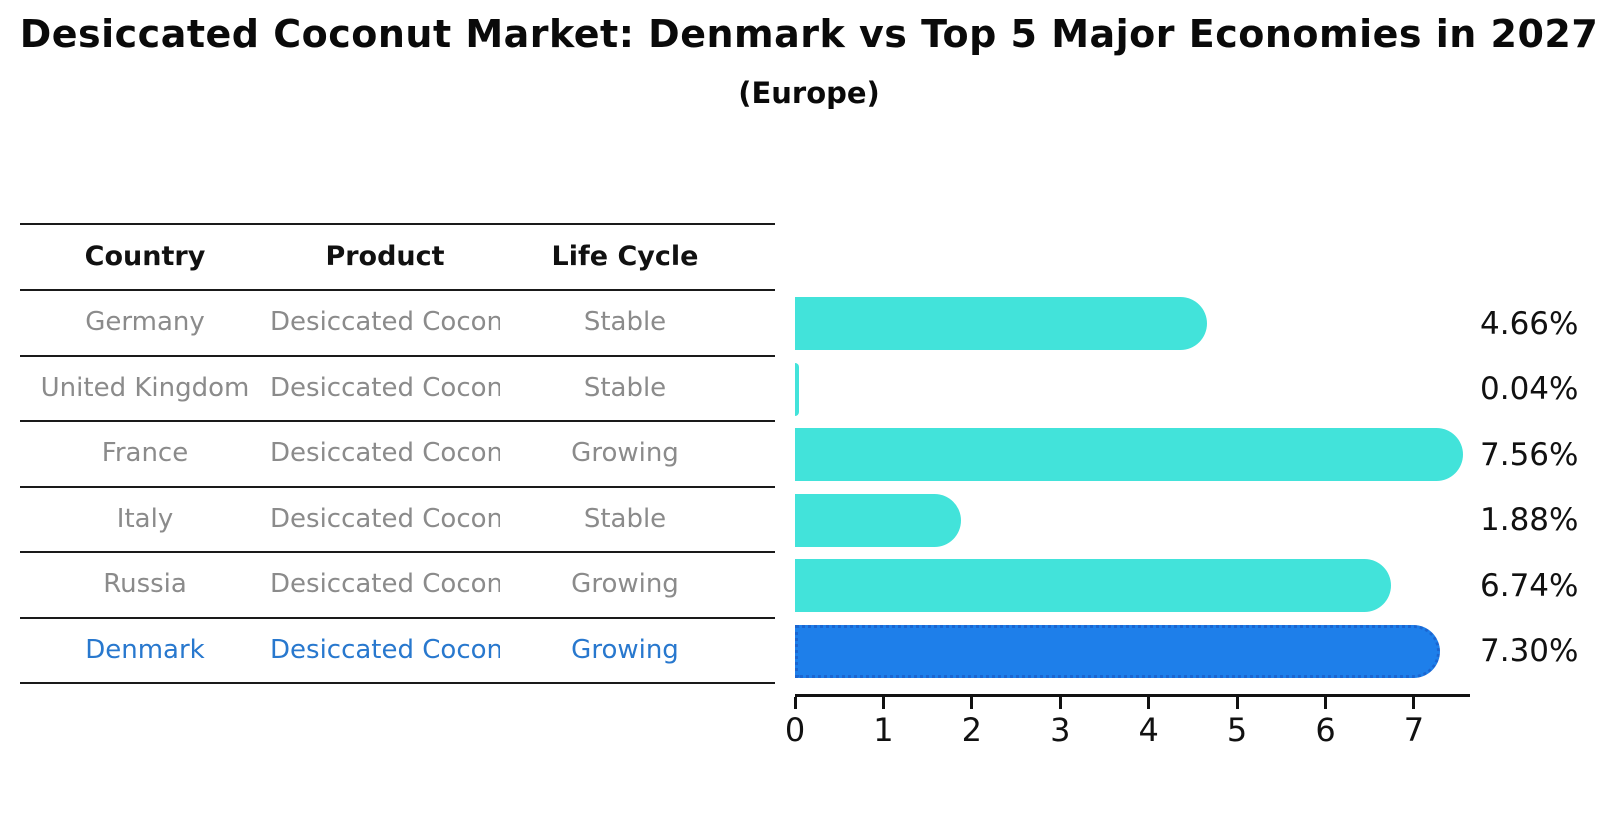 Image resolution: width=1618 pixels, height=823 pixels. Describe the element at coordinates (625, 256) in the screenshot. I see `column-header-life-cycle: Life Cycle` at that location.